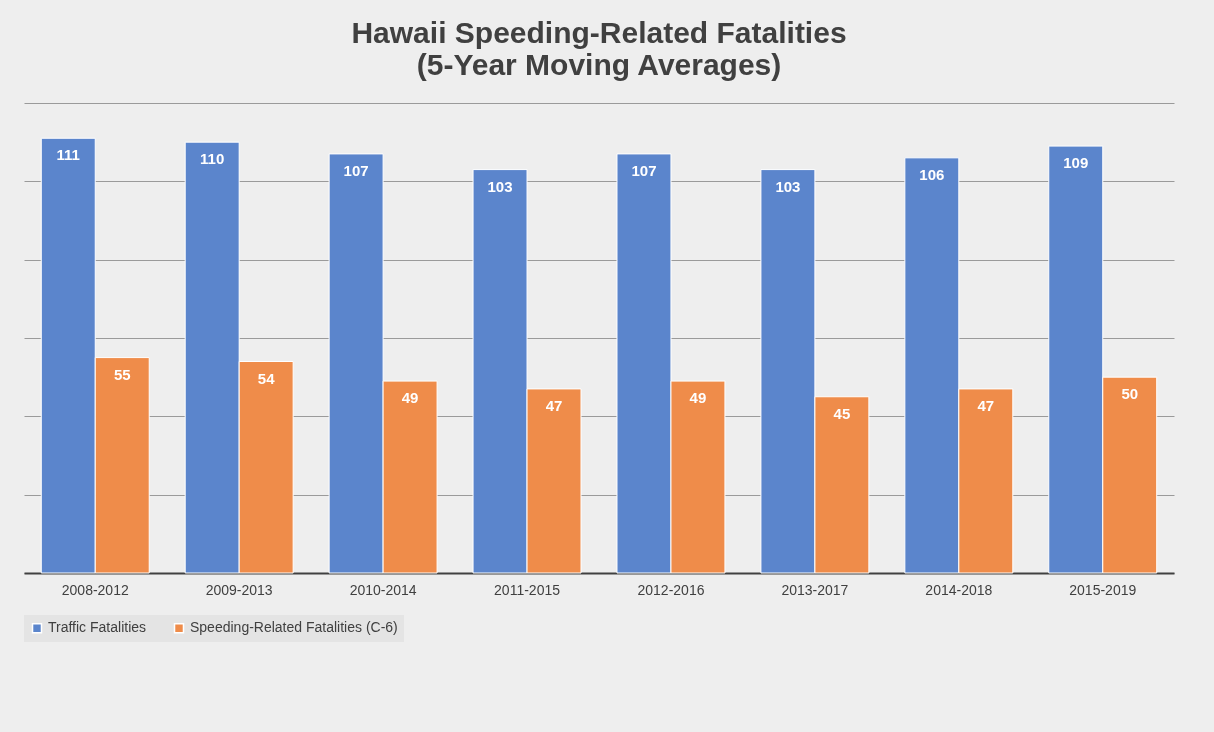  What do you see at coordinates (599, 48) in the screenshot?
I see `chart-title: Hawaii Speeding-Related Fatalities (5-Year Moving Averages)` at bounding box center [599, 48].